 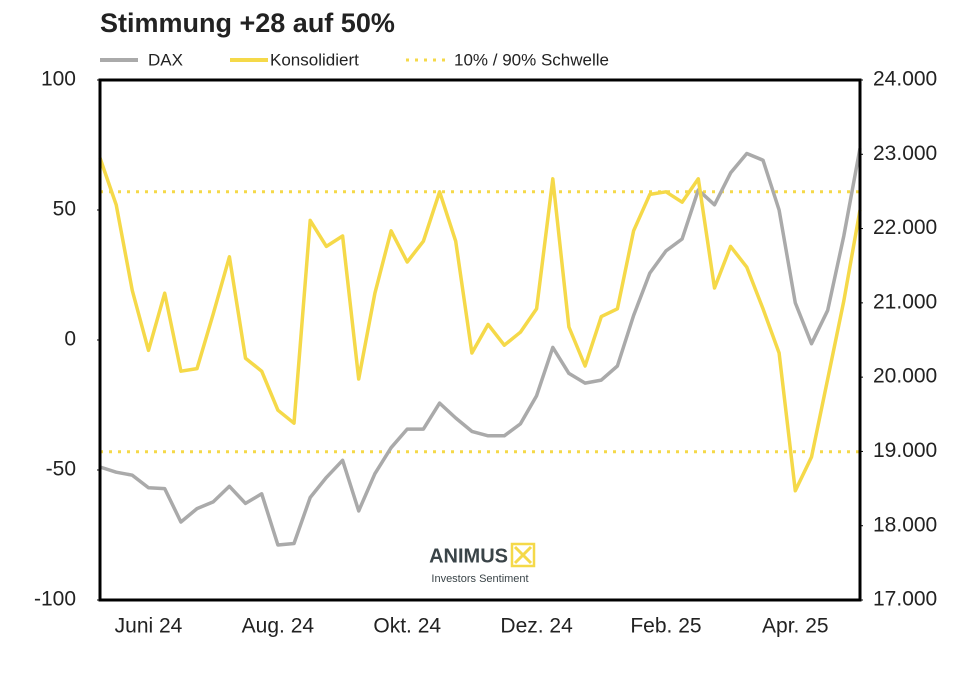 What do you see at coordinates (905, 524) in the screenshot?
I see `y2-tick-label: 18.000` at bounding box center [905, 524].